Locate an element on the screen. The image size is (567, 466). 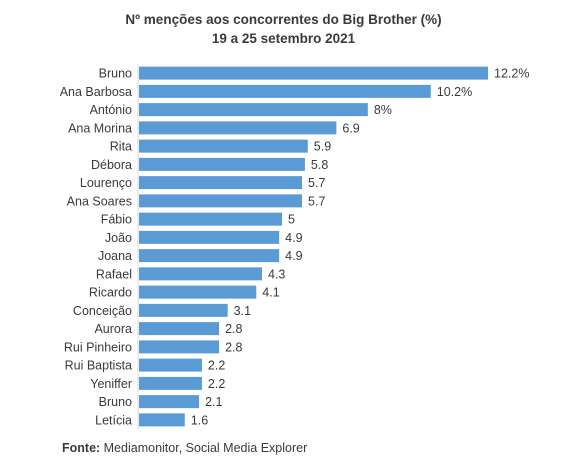
category-label: Ana Barbosa is located at coordinates (96, 92).